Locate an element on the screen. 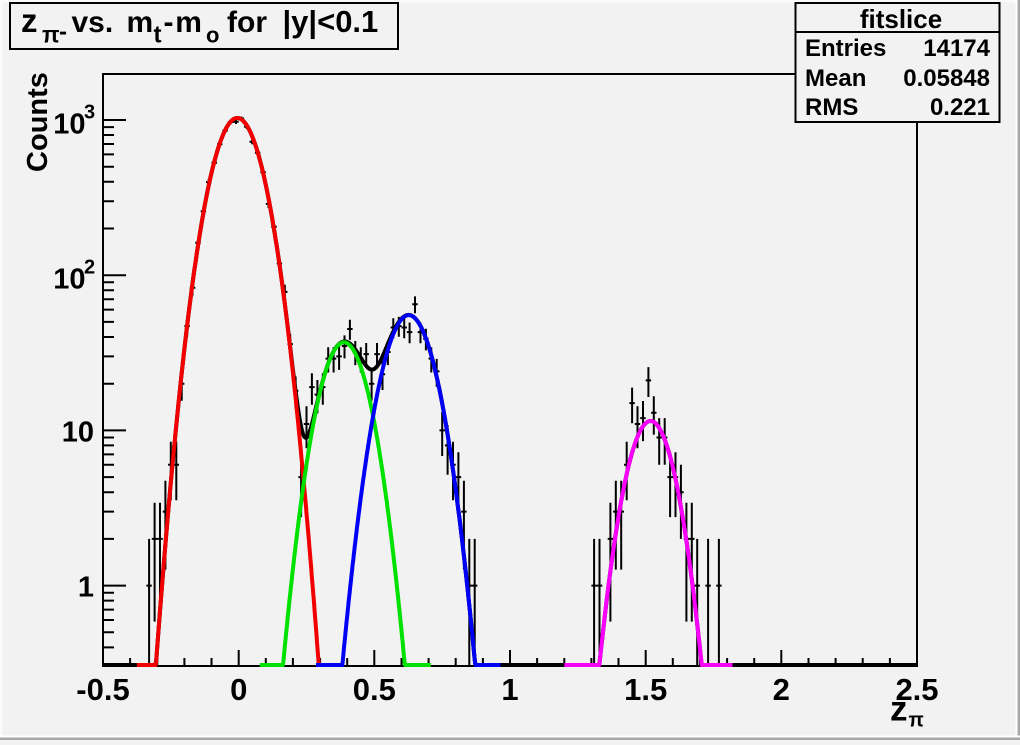  svg-text: Mean is located at coordinates (835, 78).